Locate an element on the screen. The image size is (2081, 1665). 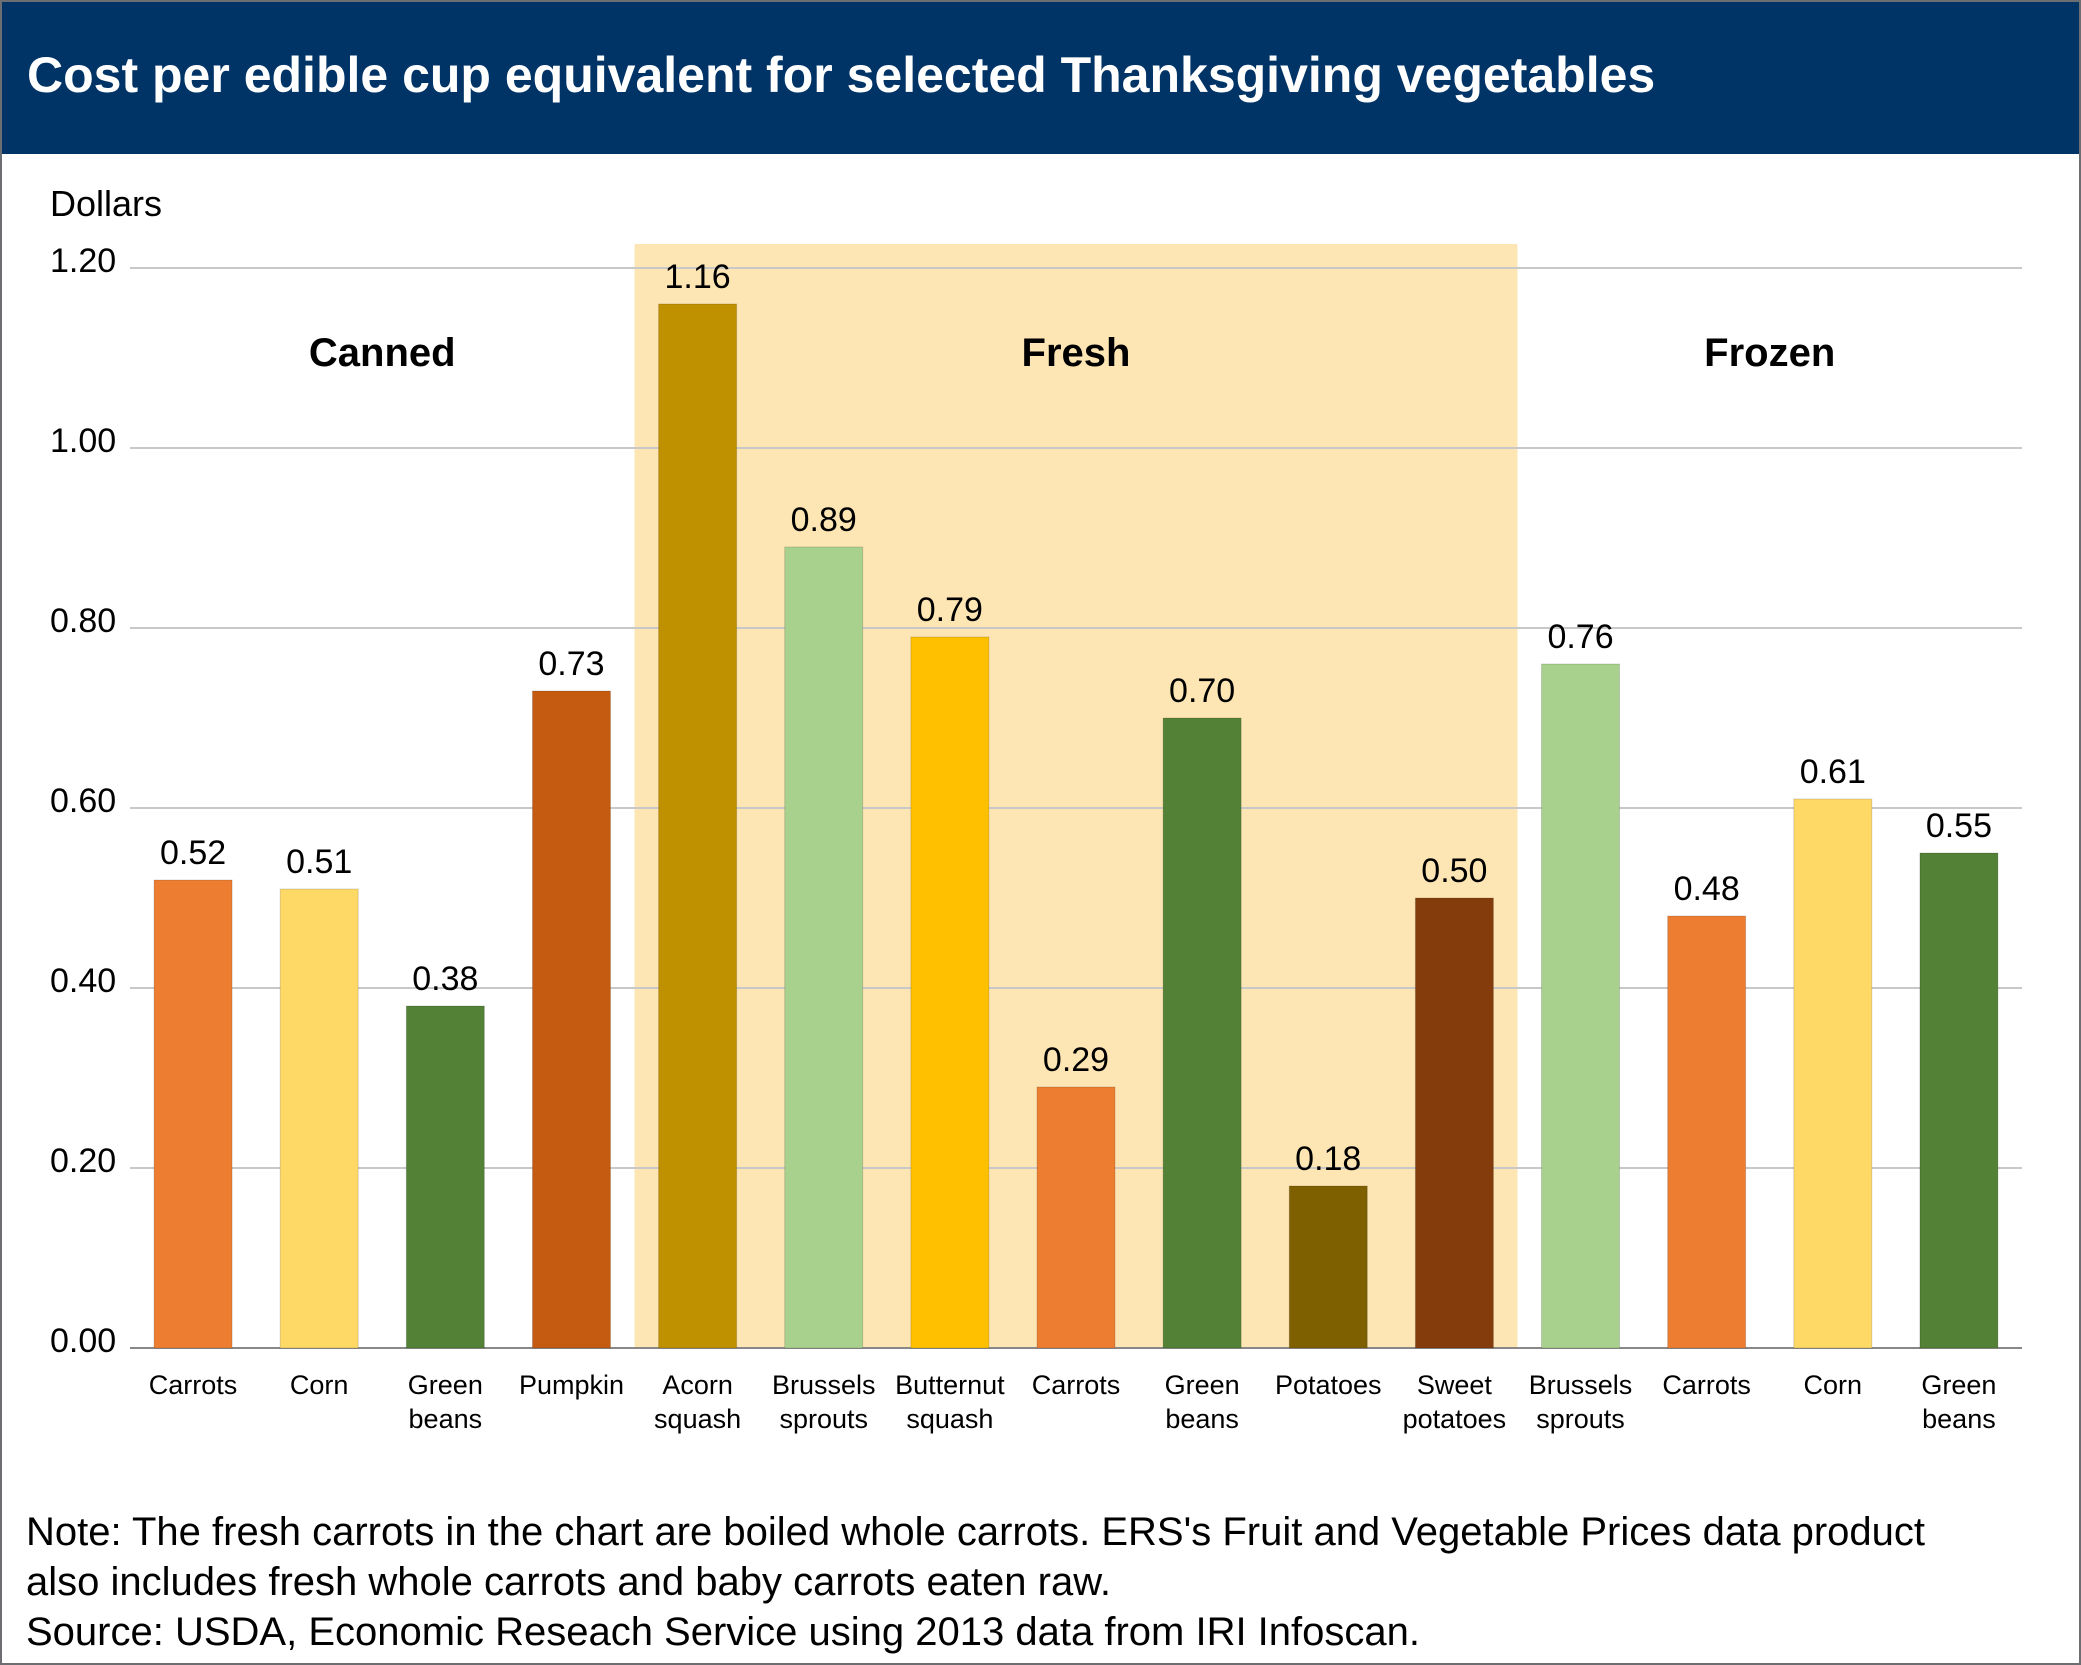
bar-value-label: 1.16 is located at coordinates (698, 277).